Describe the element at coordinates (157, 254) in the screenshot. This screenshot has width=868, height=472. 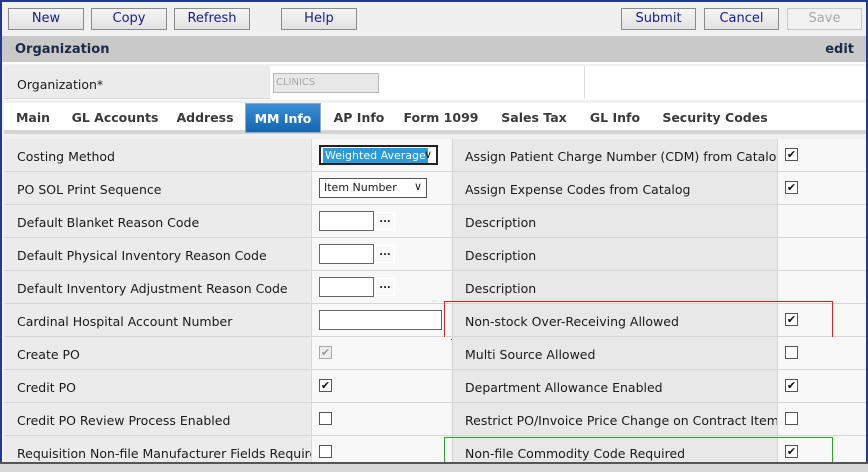
I see `field-label: Default Physical Inventory Reason Code` at that location.